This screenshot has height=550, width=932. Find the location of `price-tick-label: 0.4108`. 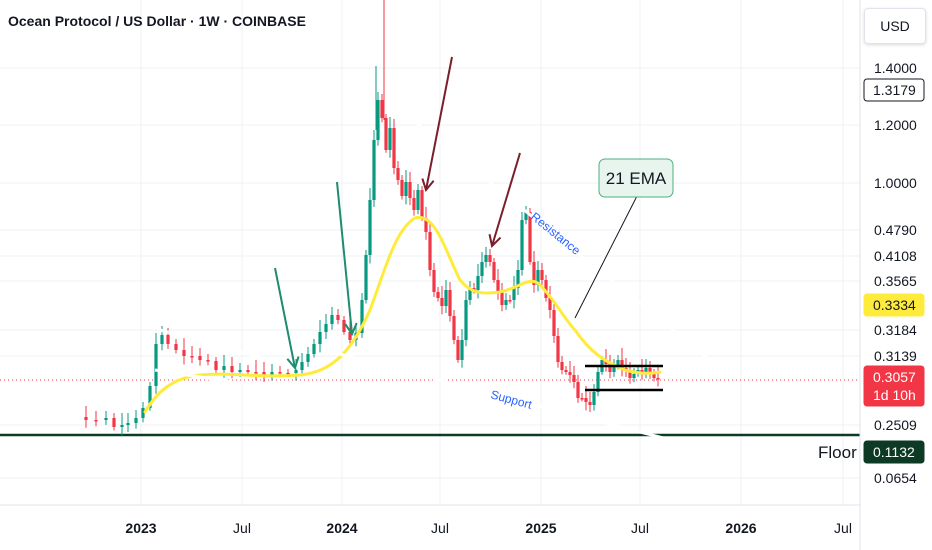

price-tick-label: 0.4108 is located at coordinates (895, 256).